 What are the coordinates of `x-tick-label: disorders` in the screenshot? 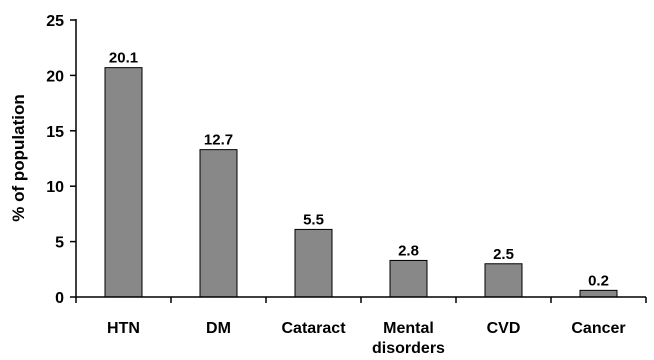 It's located at (408, 348).